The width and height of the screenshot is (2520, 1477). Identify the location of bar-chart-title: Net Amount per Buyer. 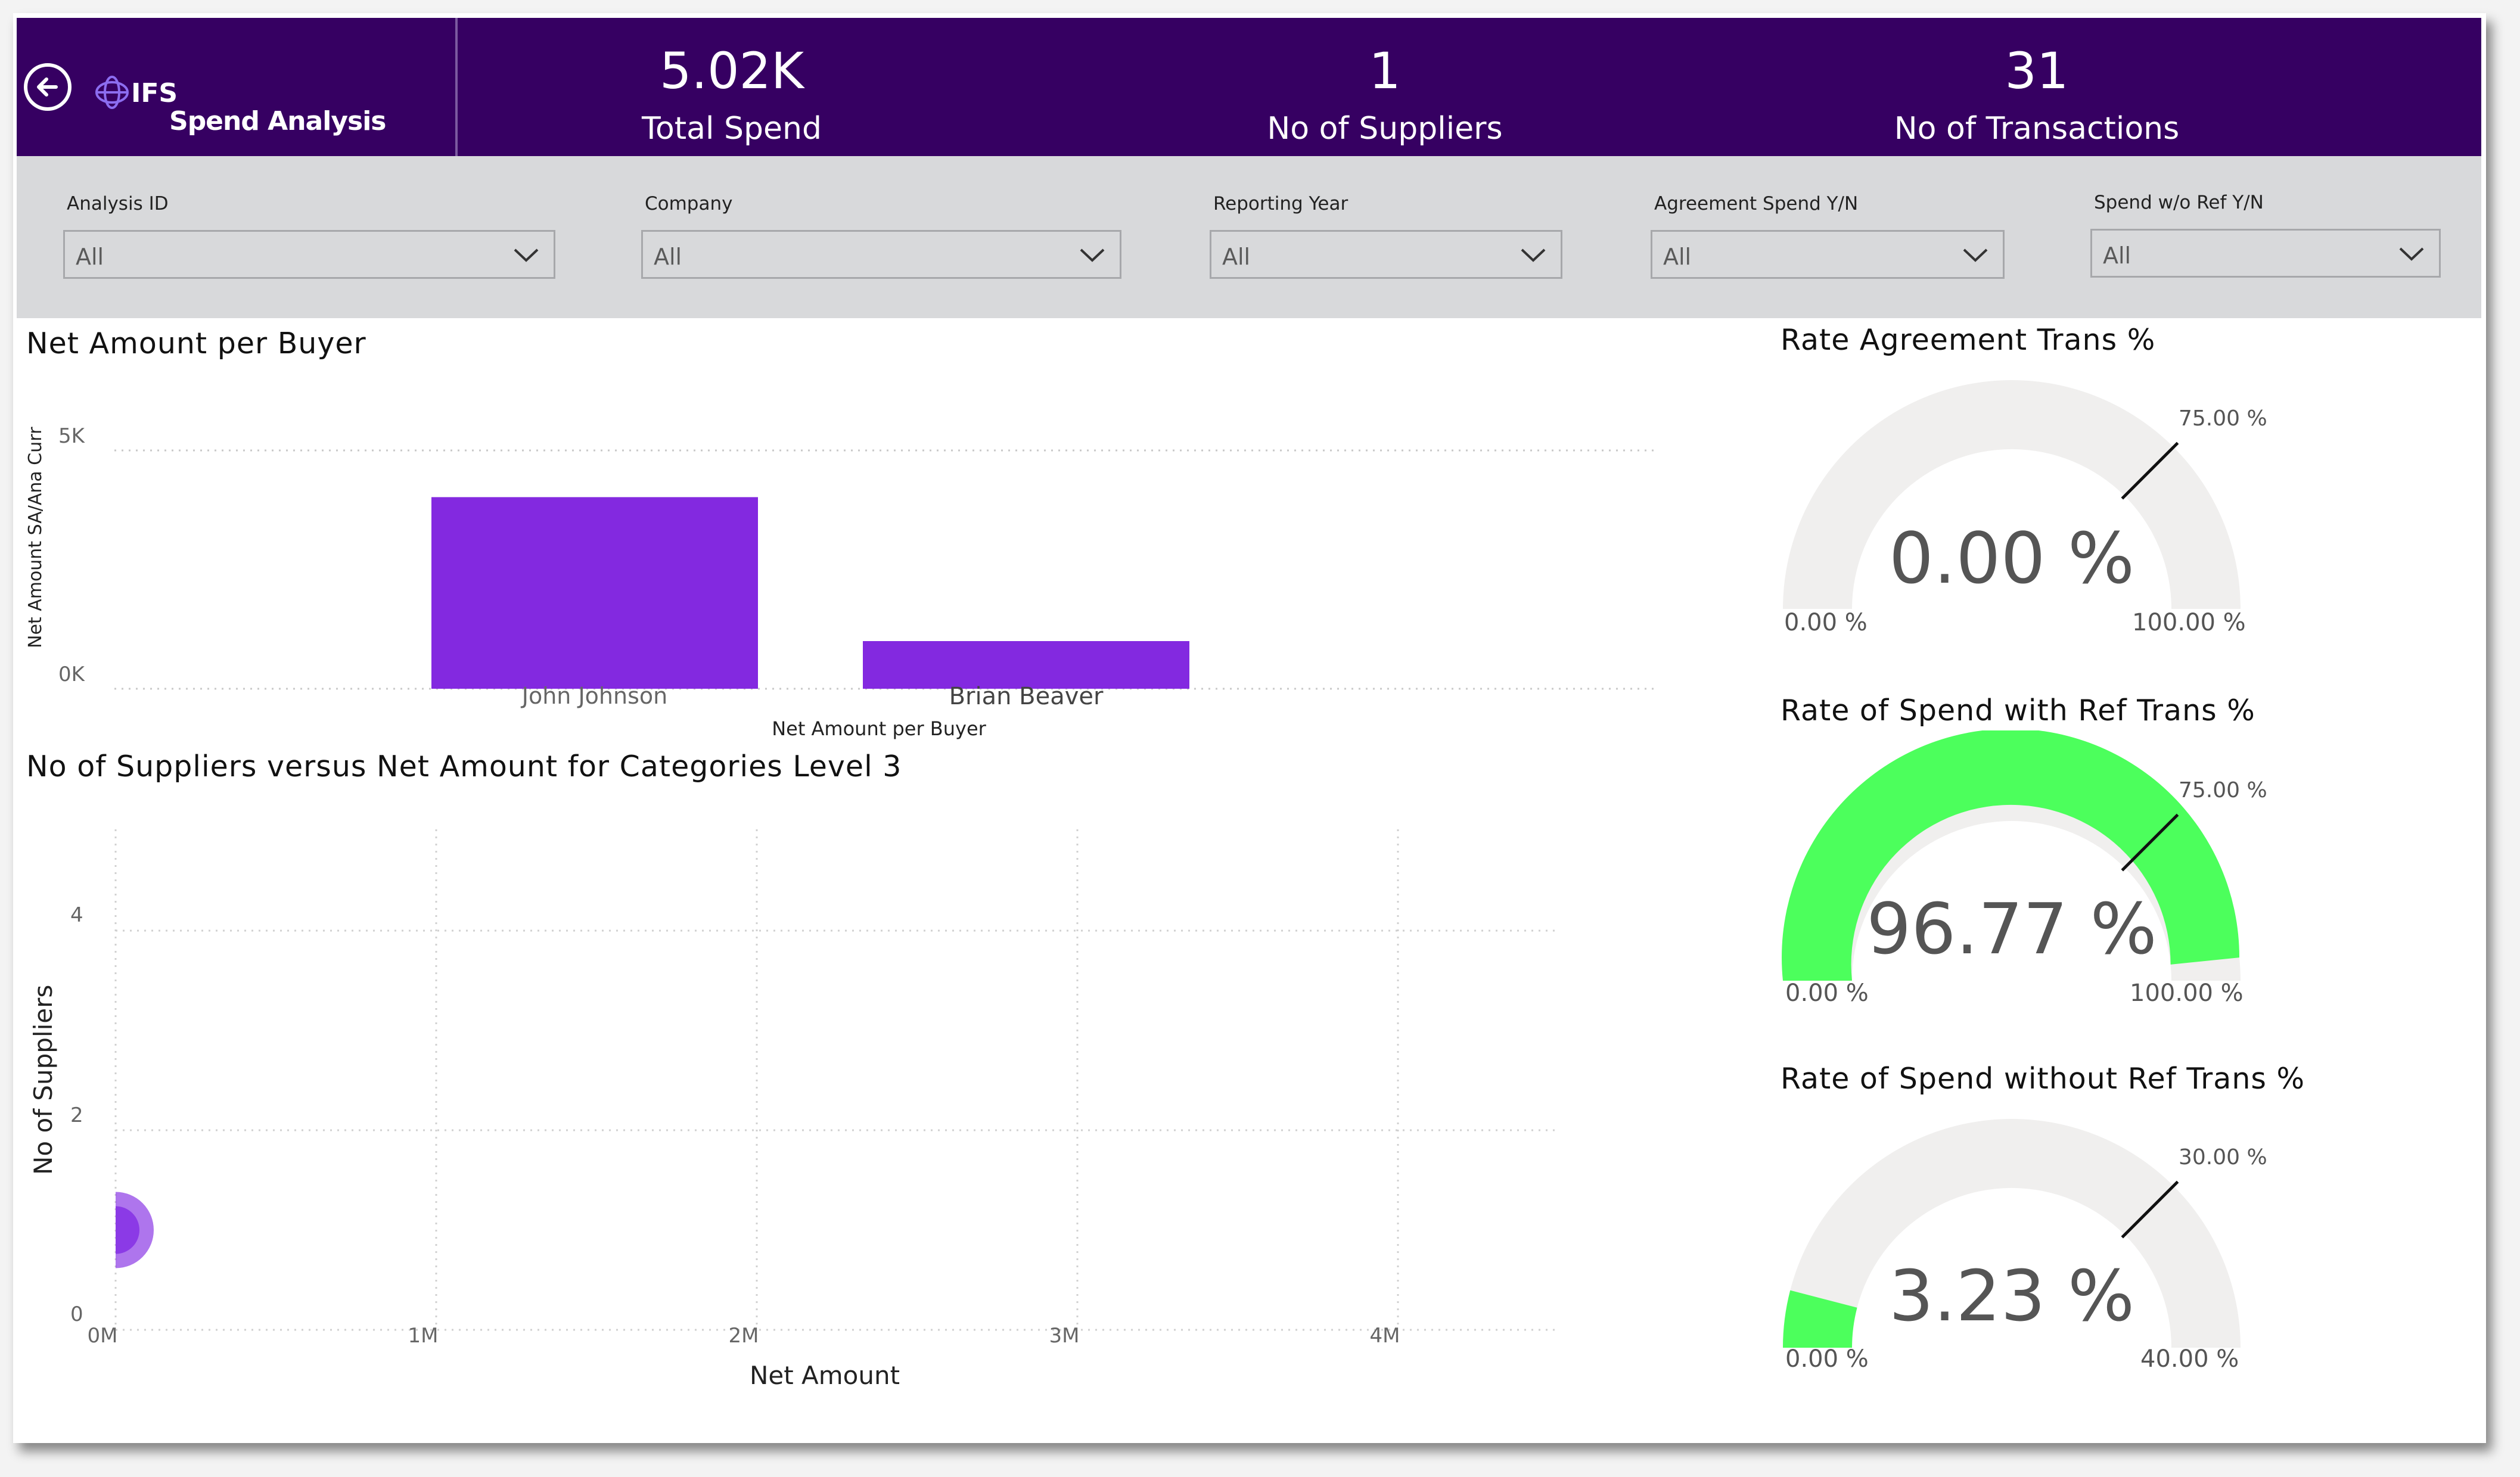
(196, 344).